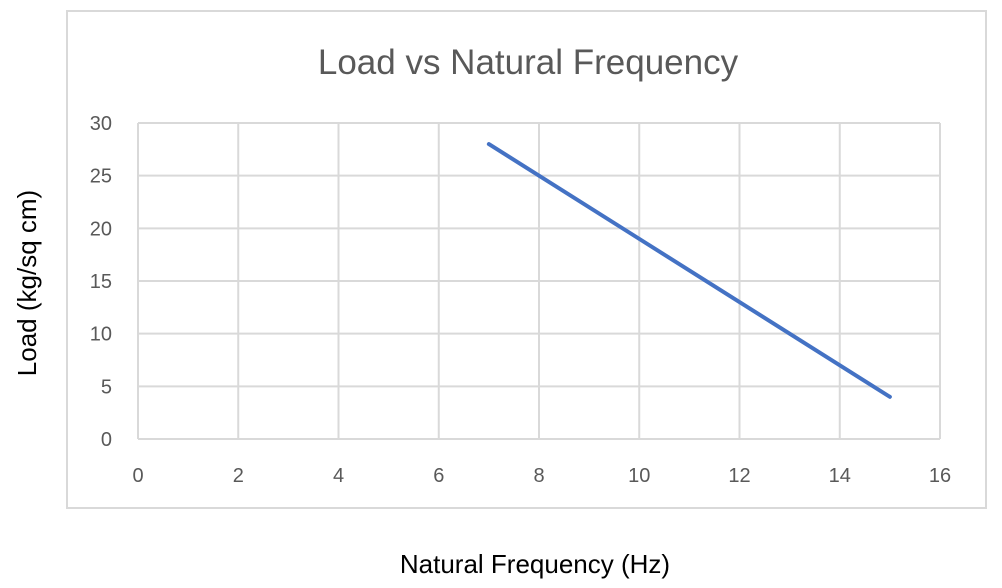 This screenshot has height=588, width=1002. What do you see at coordinates (338, 476) in the screenshot?
I see `x-tick-label: 4` at bounding box center [338, 476].